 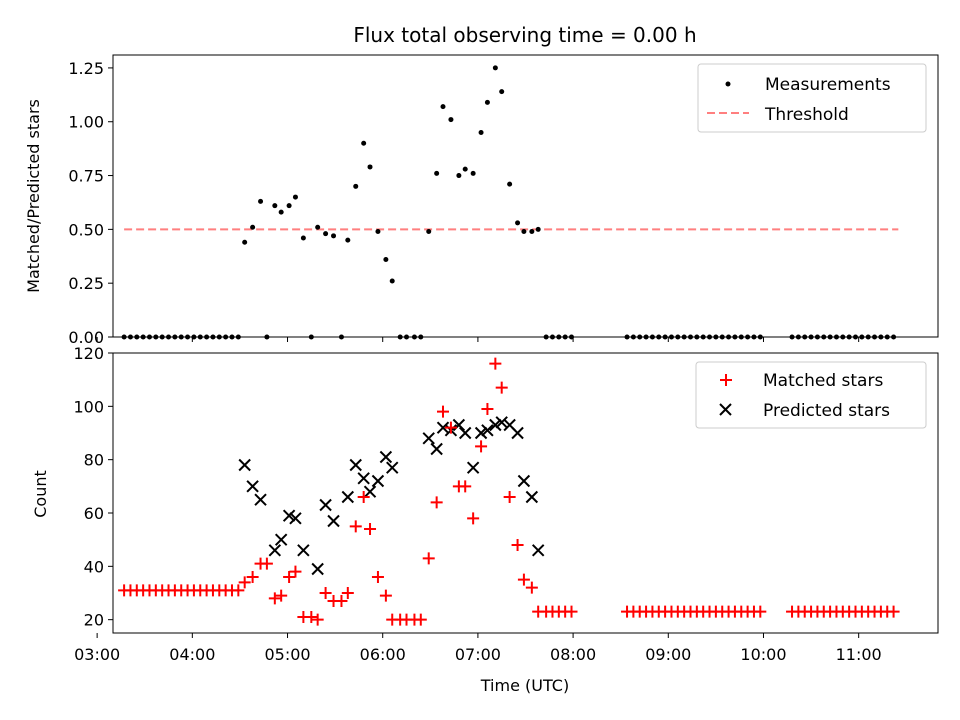 What do you see at coordinates (573, 654) in the screenshot?
I see `bottom-xtick-label: 08:00` at bounding box center [573, 654].